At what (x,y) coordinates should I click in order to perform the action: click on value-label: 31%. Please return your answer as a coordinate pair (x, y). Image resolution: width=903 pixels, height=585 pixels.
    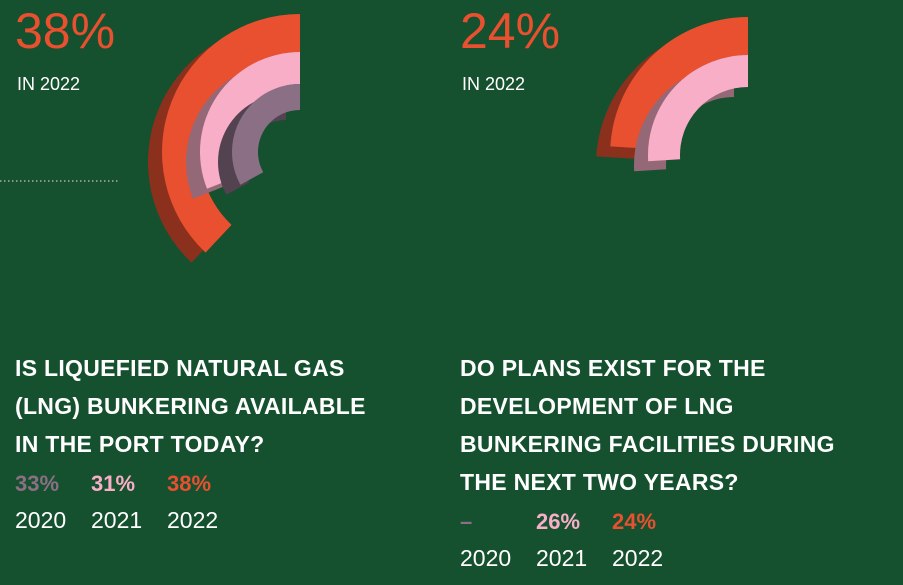
    Looking at the image, I should click on (113, 483).